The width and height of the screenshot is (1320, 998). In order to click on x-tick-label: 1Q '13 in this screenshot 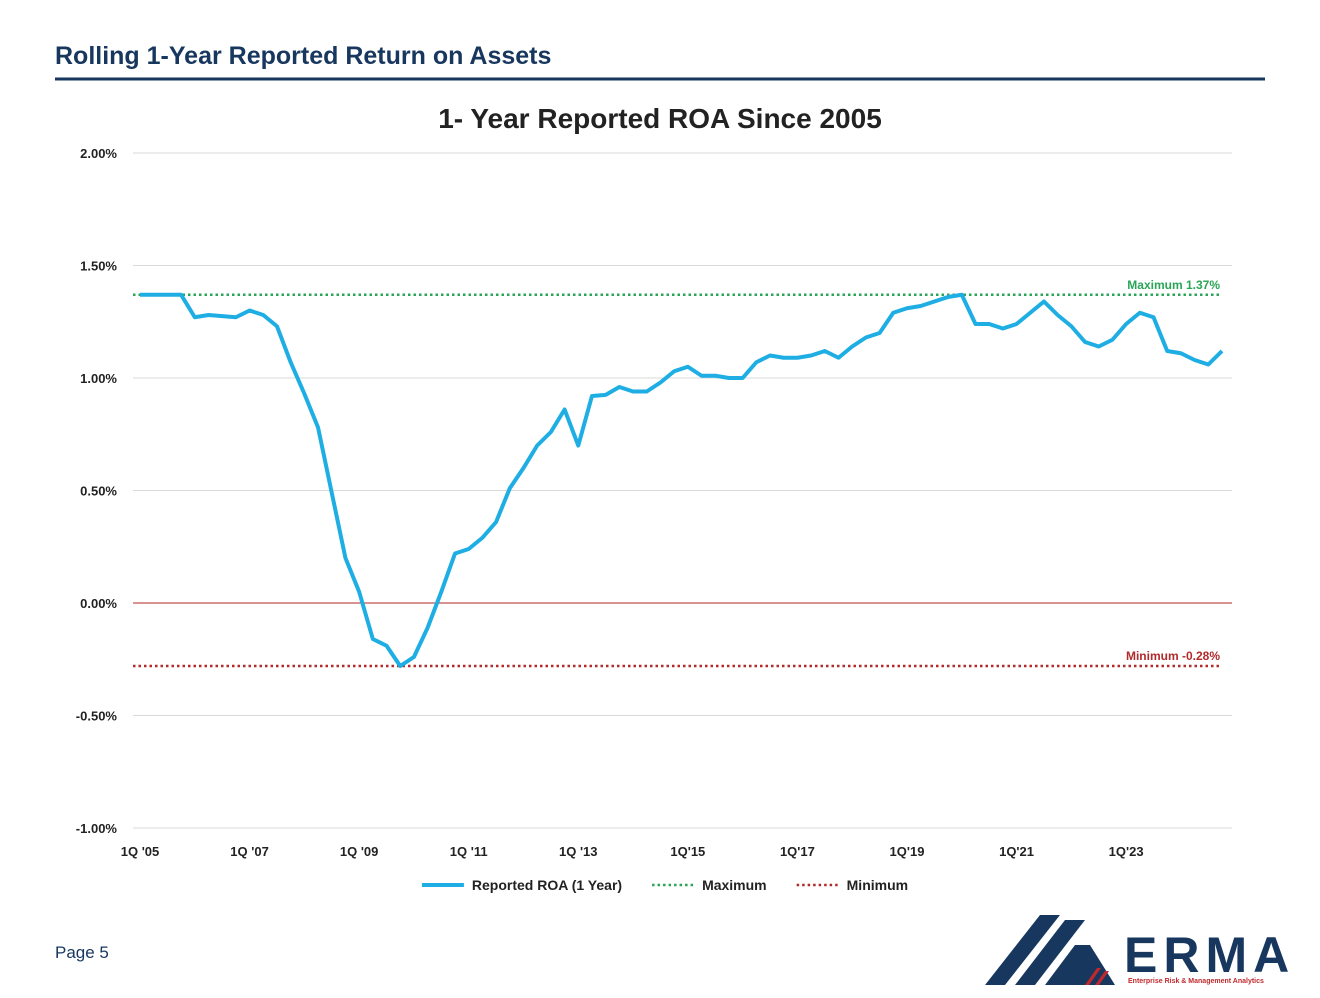, I will do `click(578, 851)`.